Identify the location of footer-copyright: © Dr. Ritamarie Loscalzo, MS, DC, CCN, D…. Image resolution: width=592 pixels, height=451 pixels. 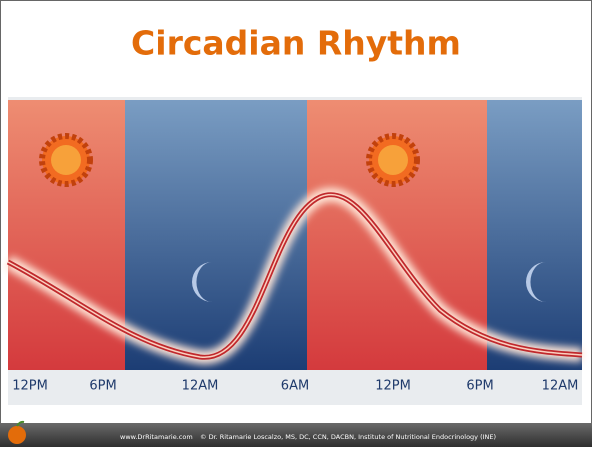
(348, 437).